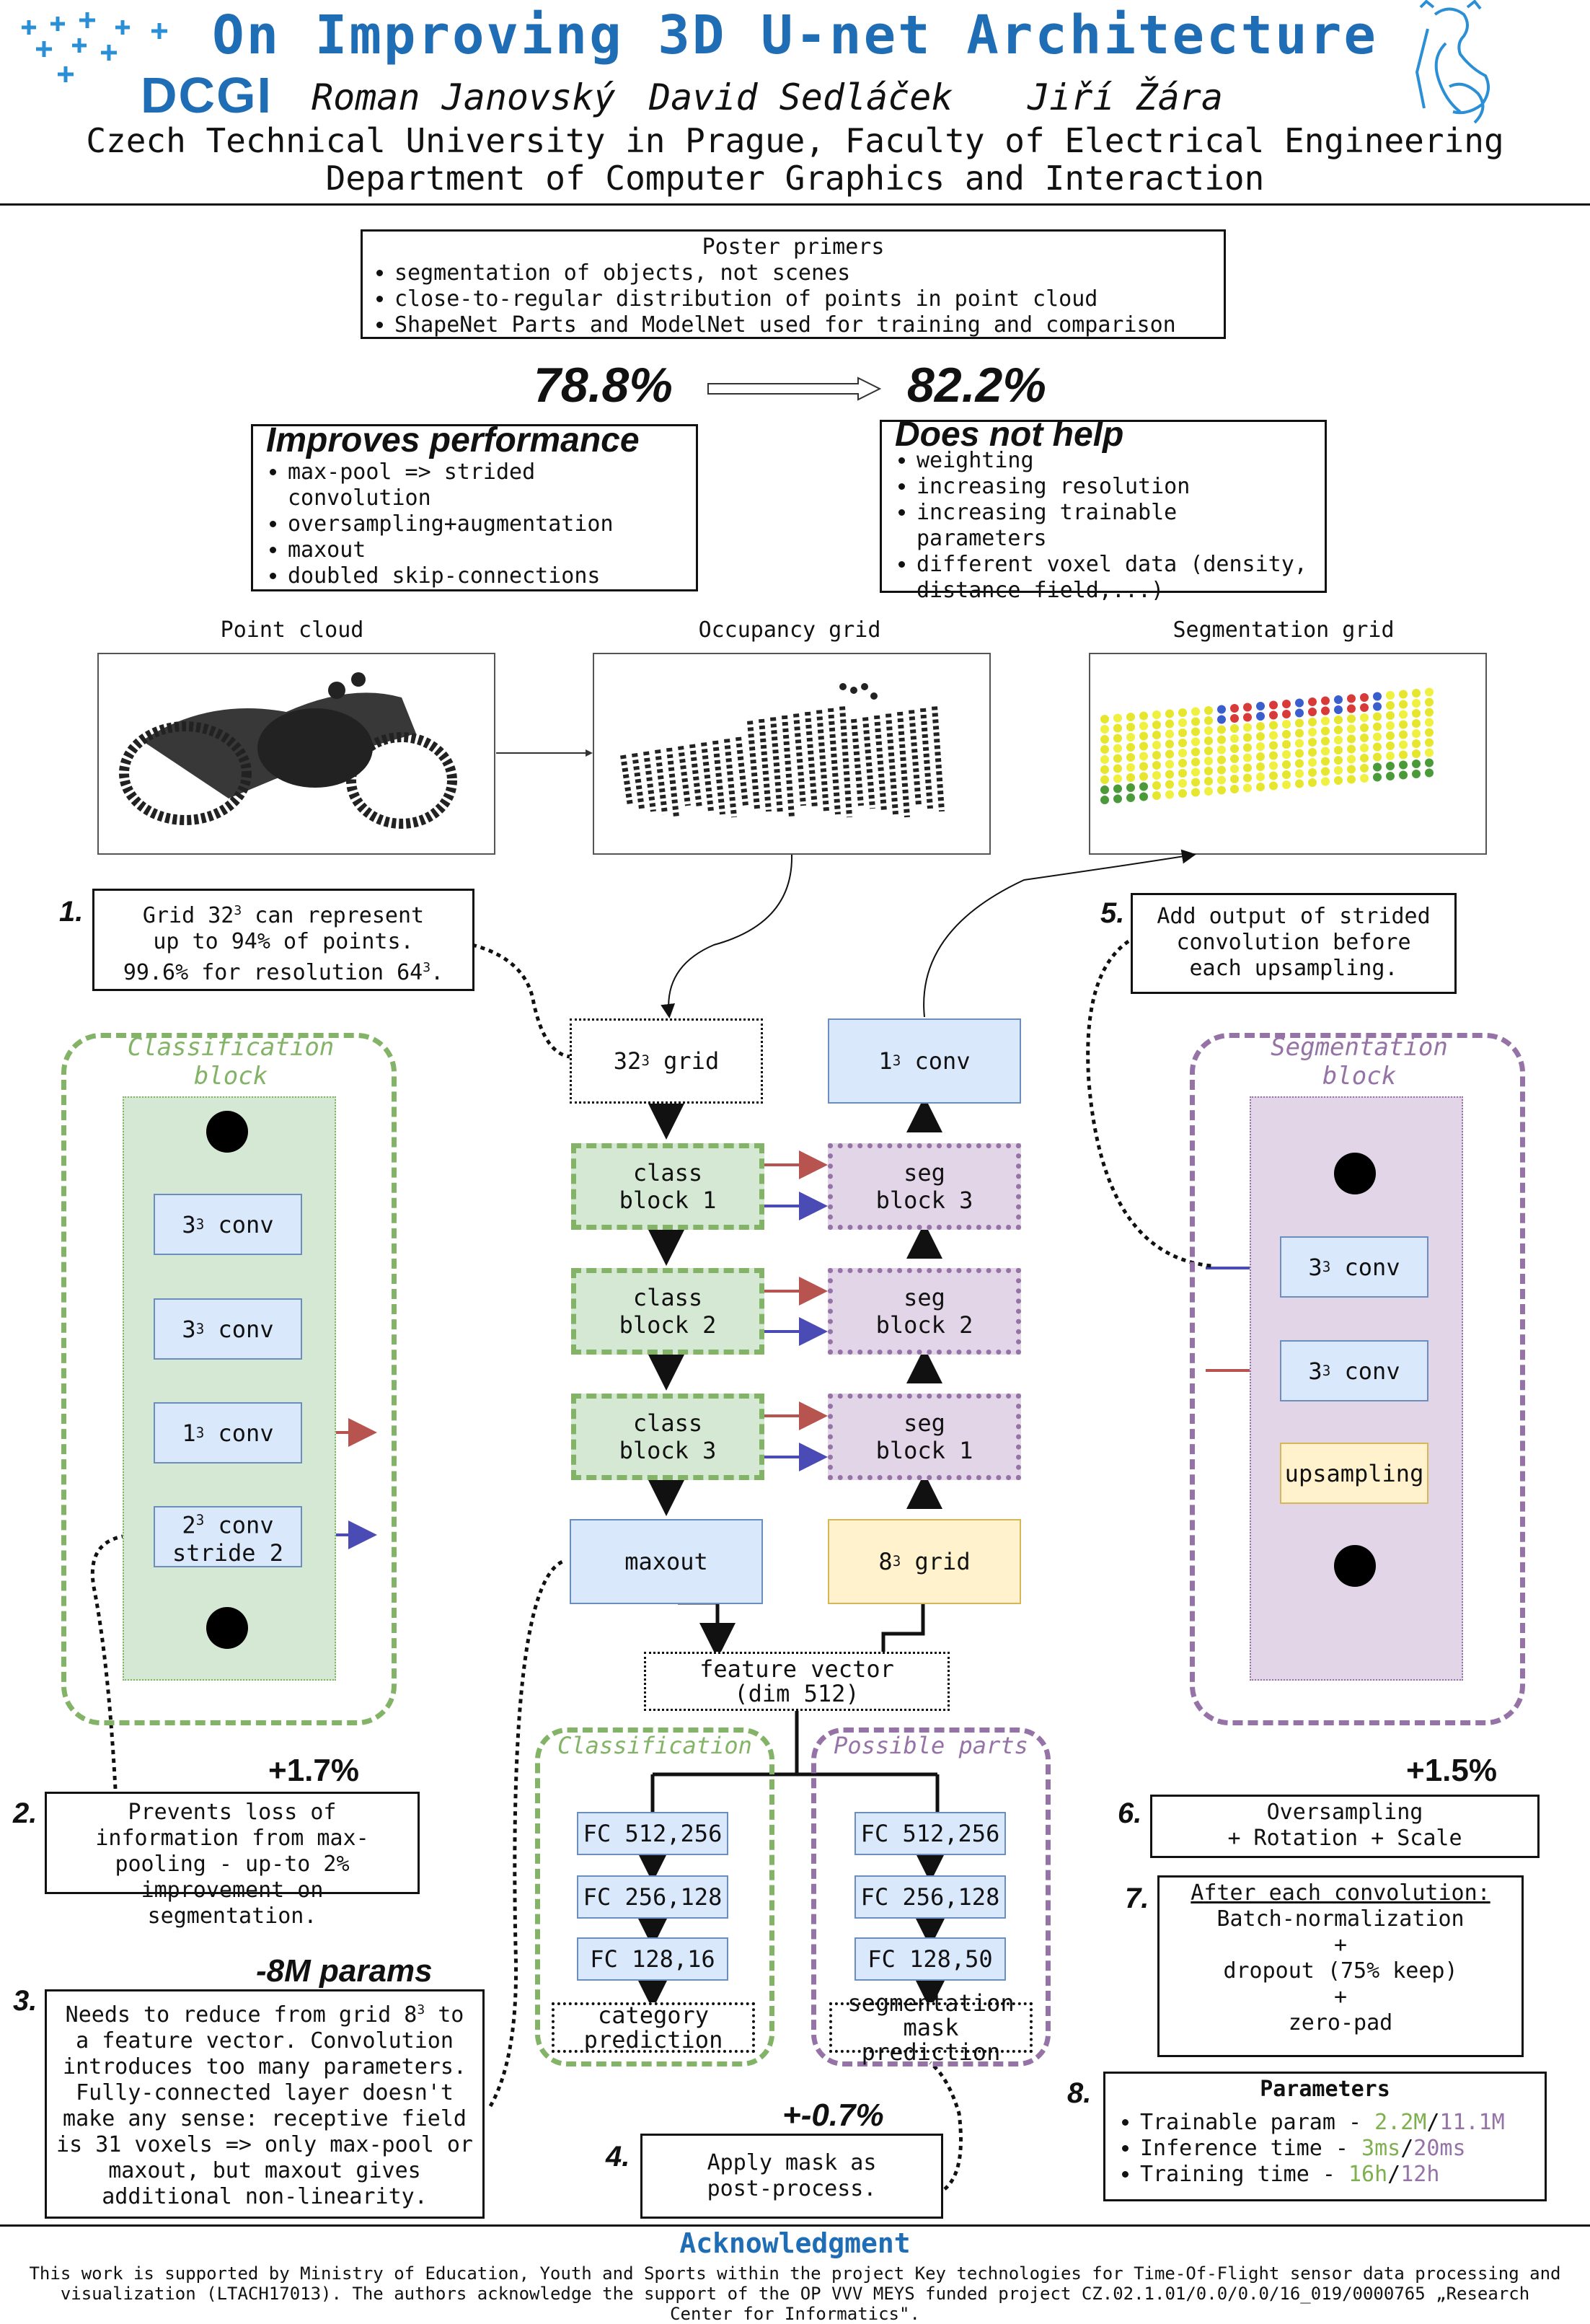 This screenshot has width=1590, height=2324. I want to click on improves-item: max-pool => strided convolution, so click(485, 485).